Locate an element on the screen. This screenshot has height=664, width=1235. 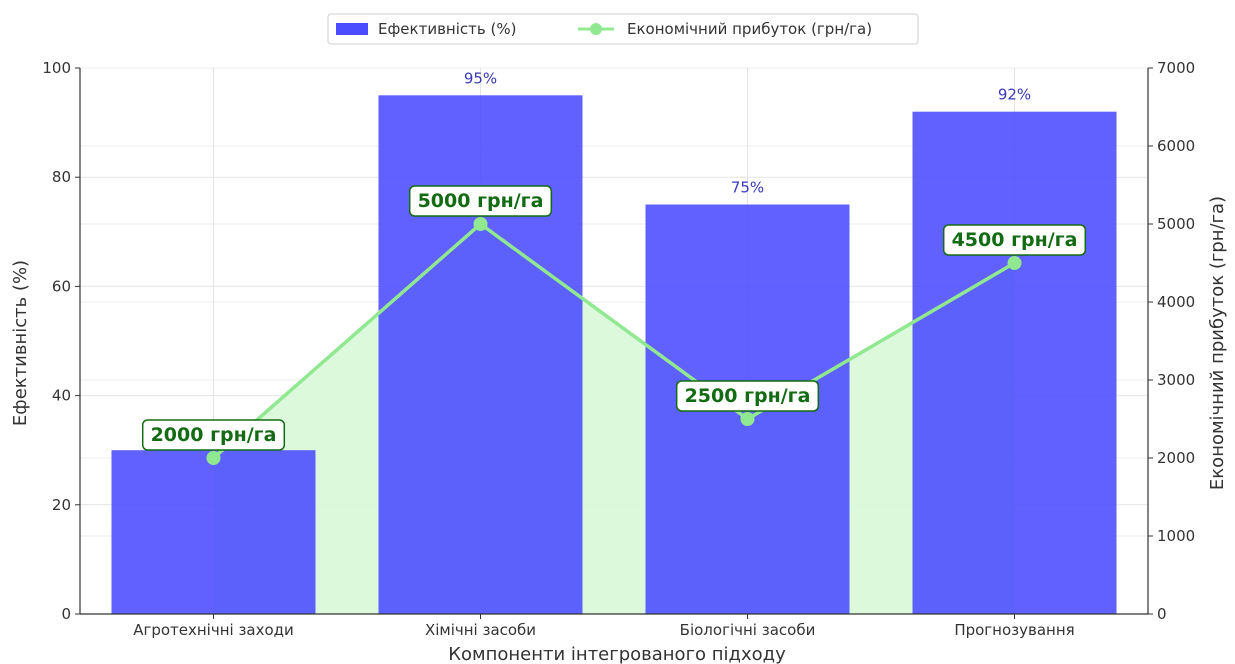
y-axis-title: Ефективність (%) is located at coordinates (20, 343).